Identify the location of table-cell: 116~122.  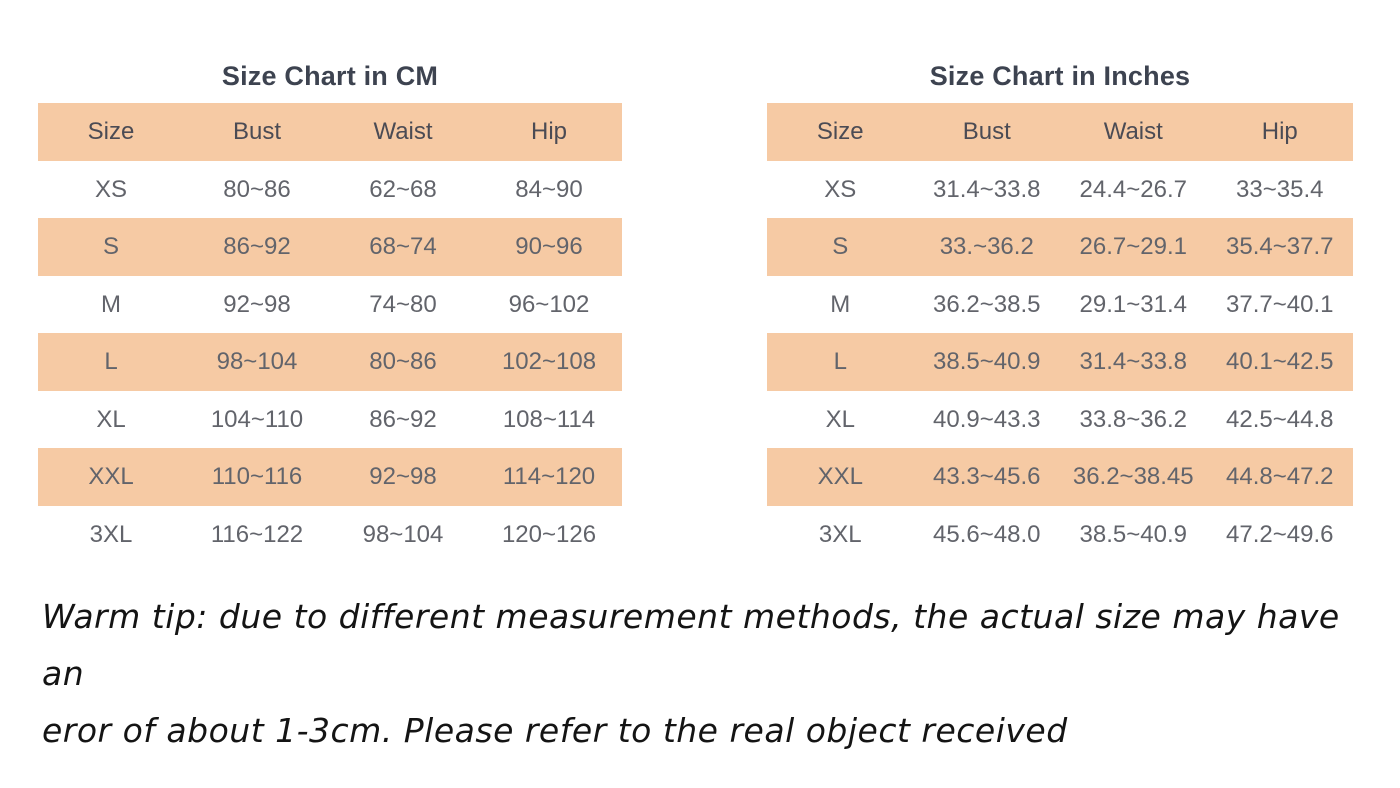
(257, 534).